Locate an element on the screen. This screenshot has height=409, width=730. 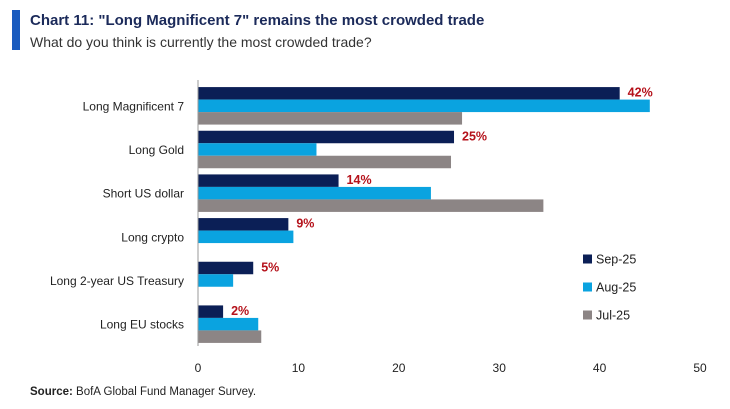
x-tick-label: 0 is located at coordinates (198, 368).